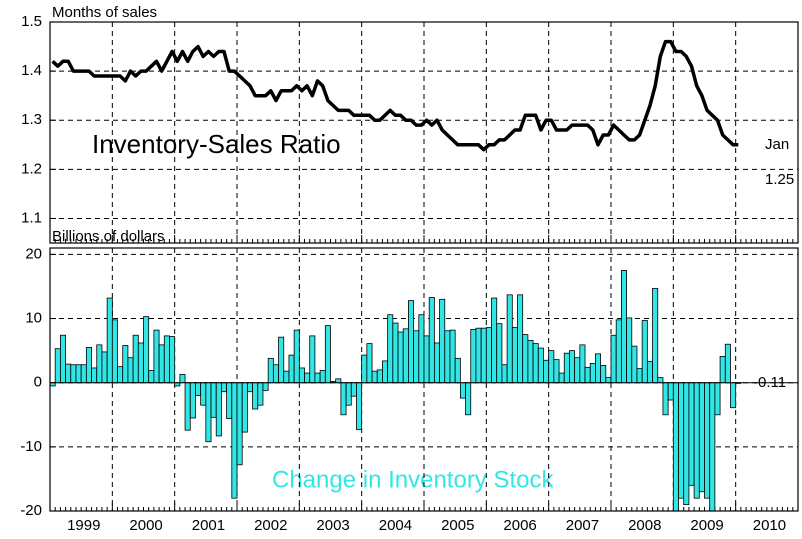 This screenshot has width=802, height=539. I want to click on y-tick-label: -10, so click(31, 446).